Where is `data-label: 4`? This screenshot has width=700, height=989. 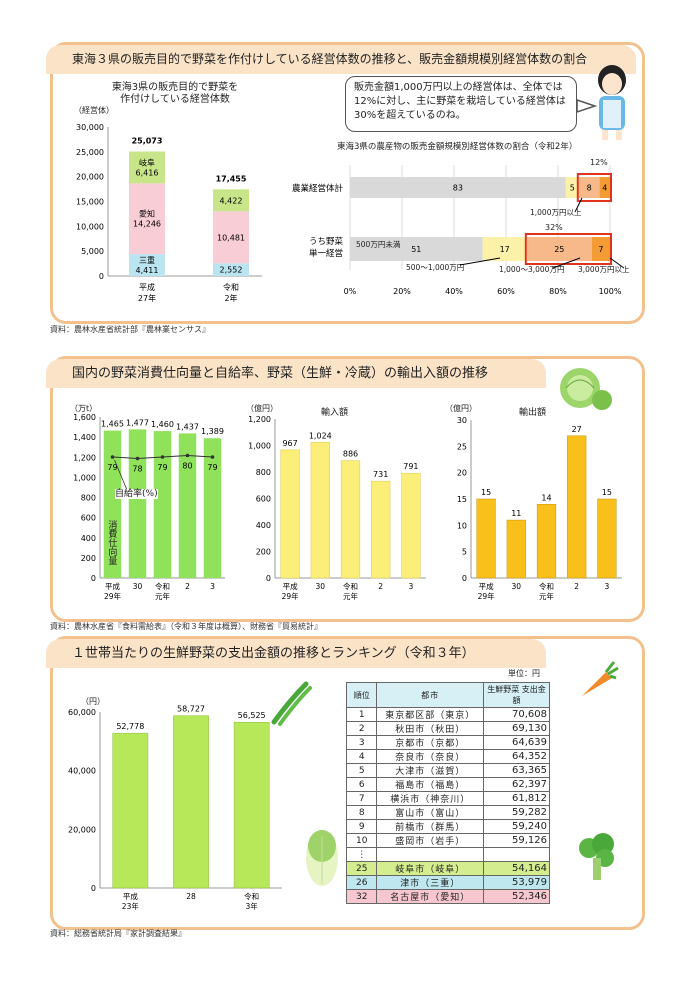 data-label: 4 is located at coordinates (604, 188).